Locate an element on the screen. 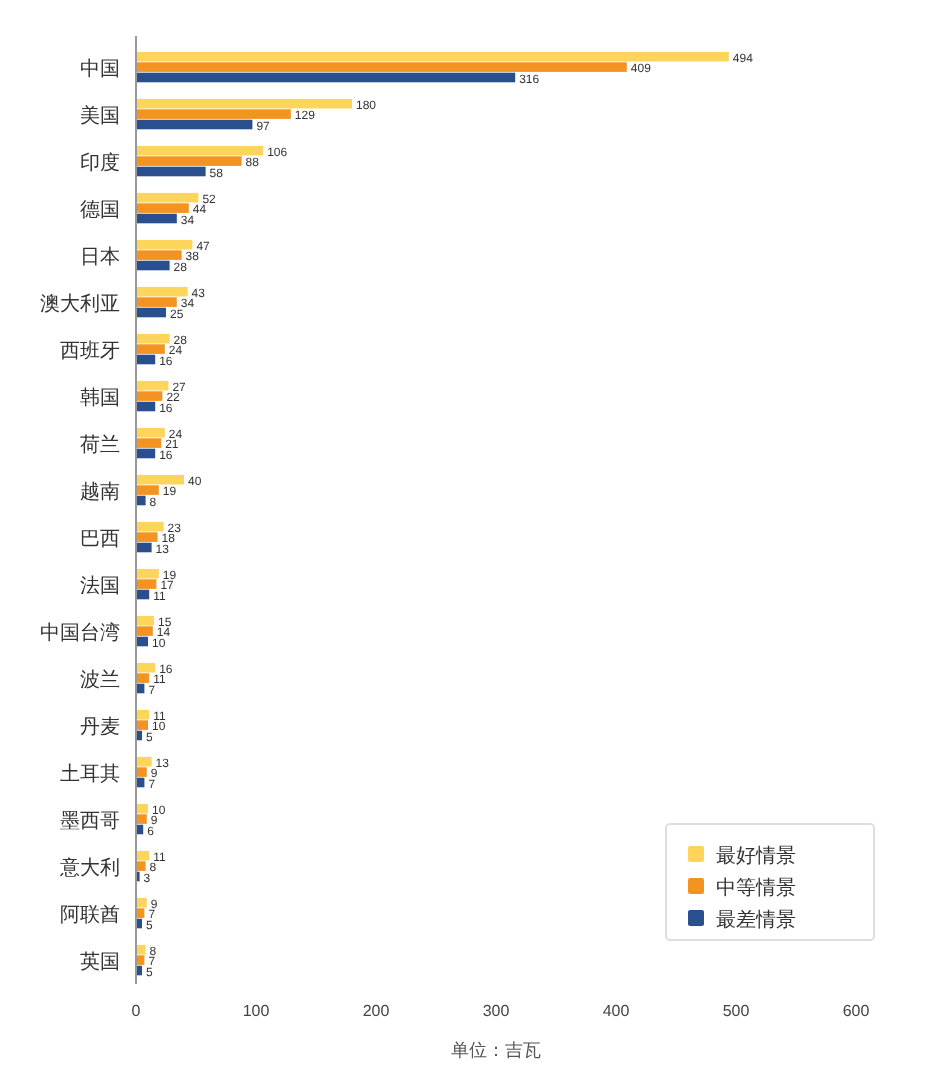 The image size is (930, 1080). x-tick-label: 200 is located at coordinates (376, 1011).